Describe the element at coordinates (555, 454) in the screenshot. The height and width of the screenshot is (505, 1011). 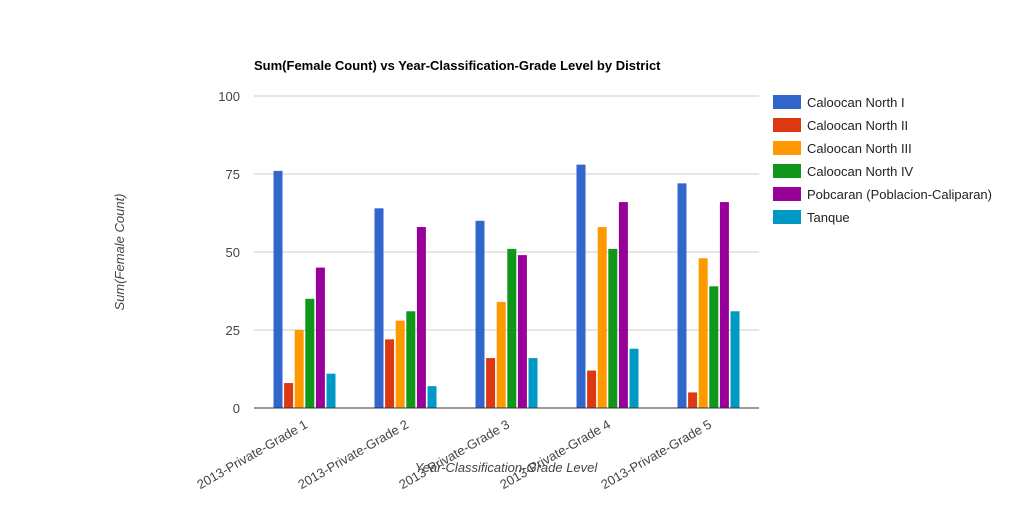
I see `x-tick-label: 2013-Private-Grade 4` at that location.